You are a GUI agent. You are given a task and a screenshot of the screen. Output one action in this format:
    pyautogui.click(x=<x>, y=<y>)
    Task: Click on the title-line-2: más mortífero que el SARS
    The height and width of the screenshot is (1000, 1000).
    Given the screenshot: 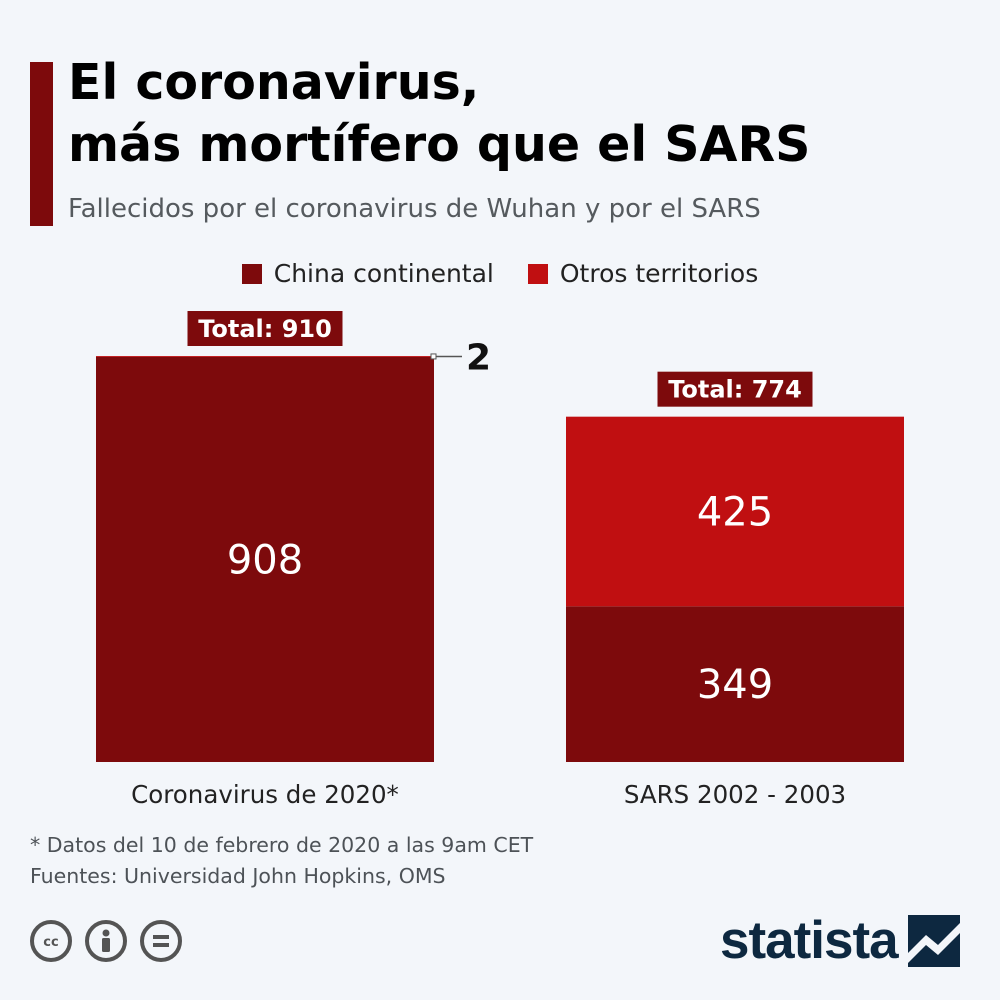 What is the action you would take?
    pyautogui.click(x=439, y=144)
    